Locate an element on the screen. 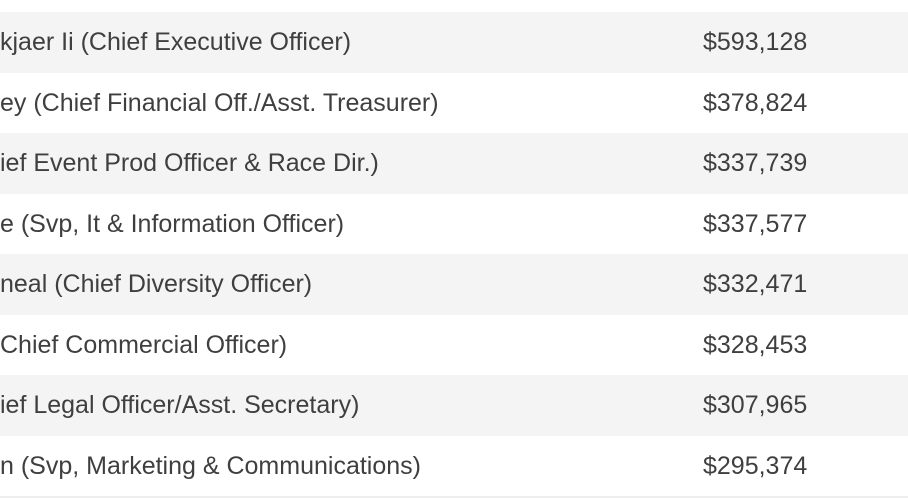 Image resolution: width=908 pixels, height=500 pixels. compensation-amount: $337,739 is located at coordinates (755, 163).